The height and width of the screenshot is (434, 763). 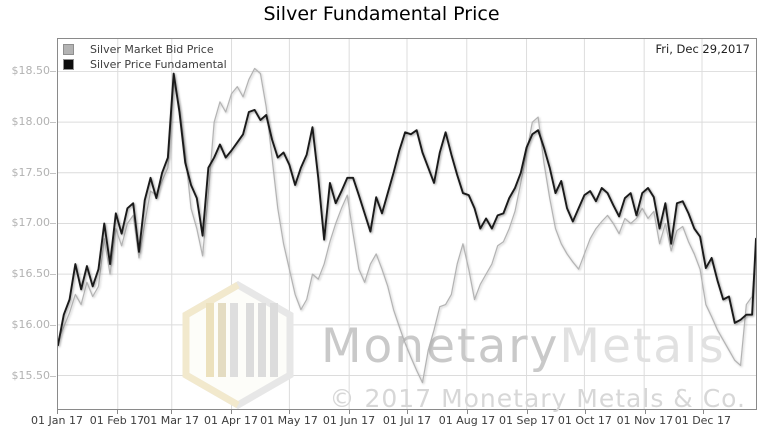 What do you see at coordinates (117, 420) in the screenshot?
I see `x-axis-label: 01 Feb 17` at bounding box center [117, 420].